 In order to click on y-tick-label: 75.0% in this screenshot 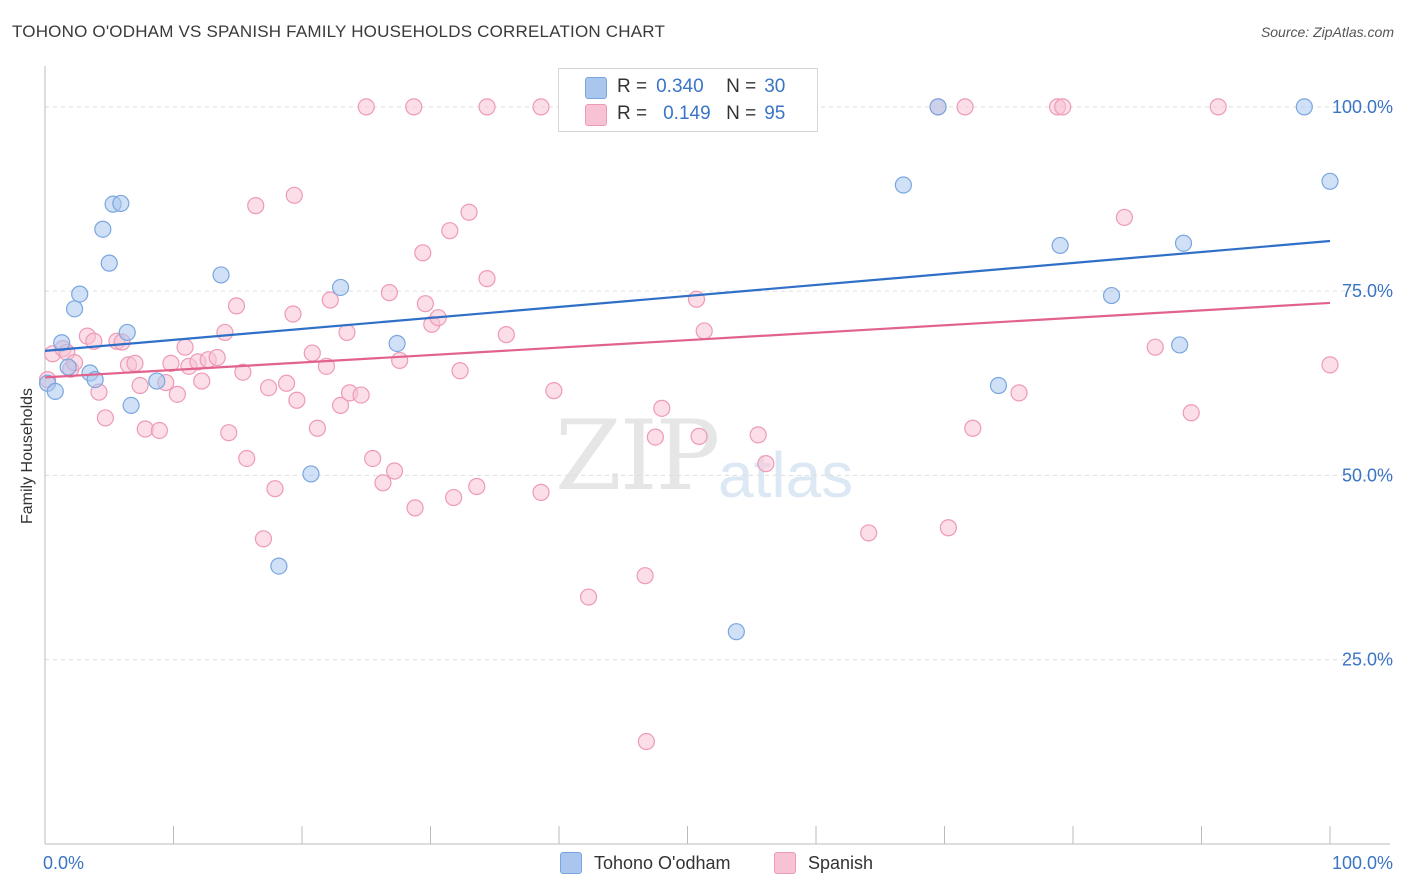, I will do `click(1367, 291)`.